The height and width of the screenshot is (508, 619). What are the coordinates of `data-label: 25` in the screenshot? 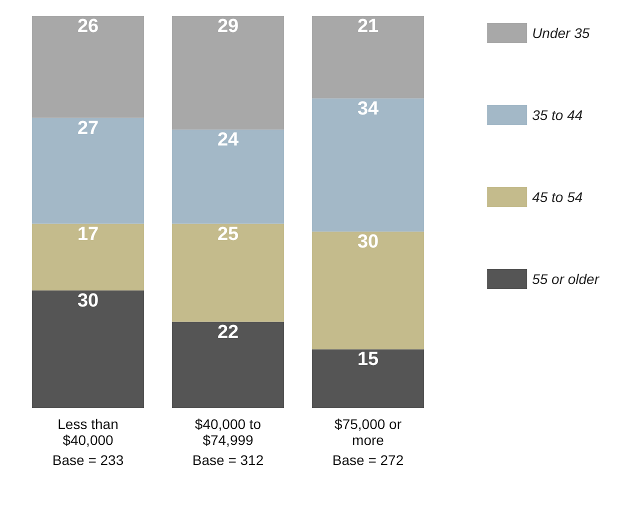 It's located at (228, 234).